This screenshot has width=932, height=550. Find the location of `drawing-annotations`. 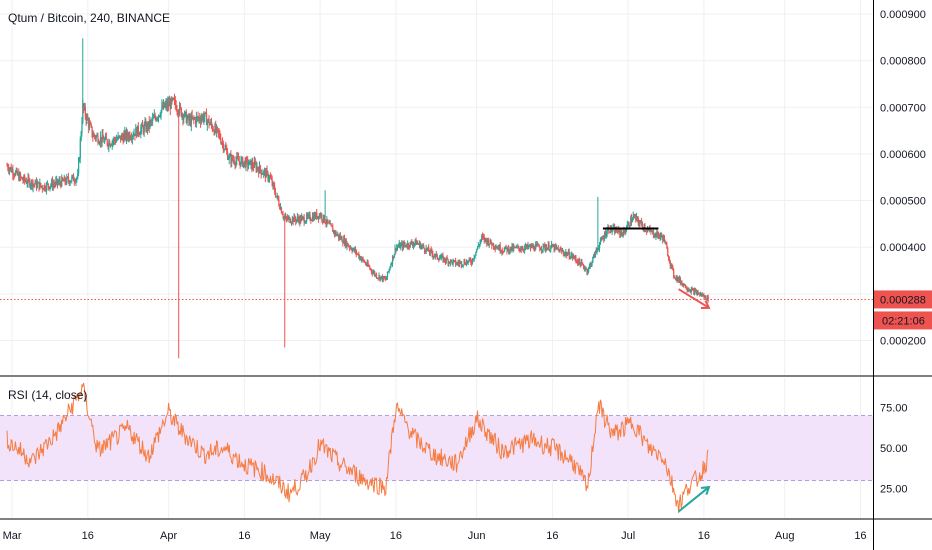

drawing-annotations is located at coordinates (656, 370).